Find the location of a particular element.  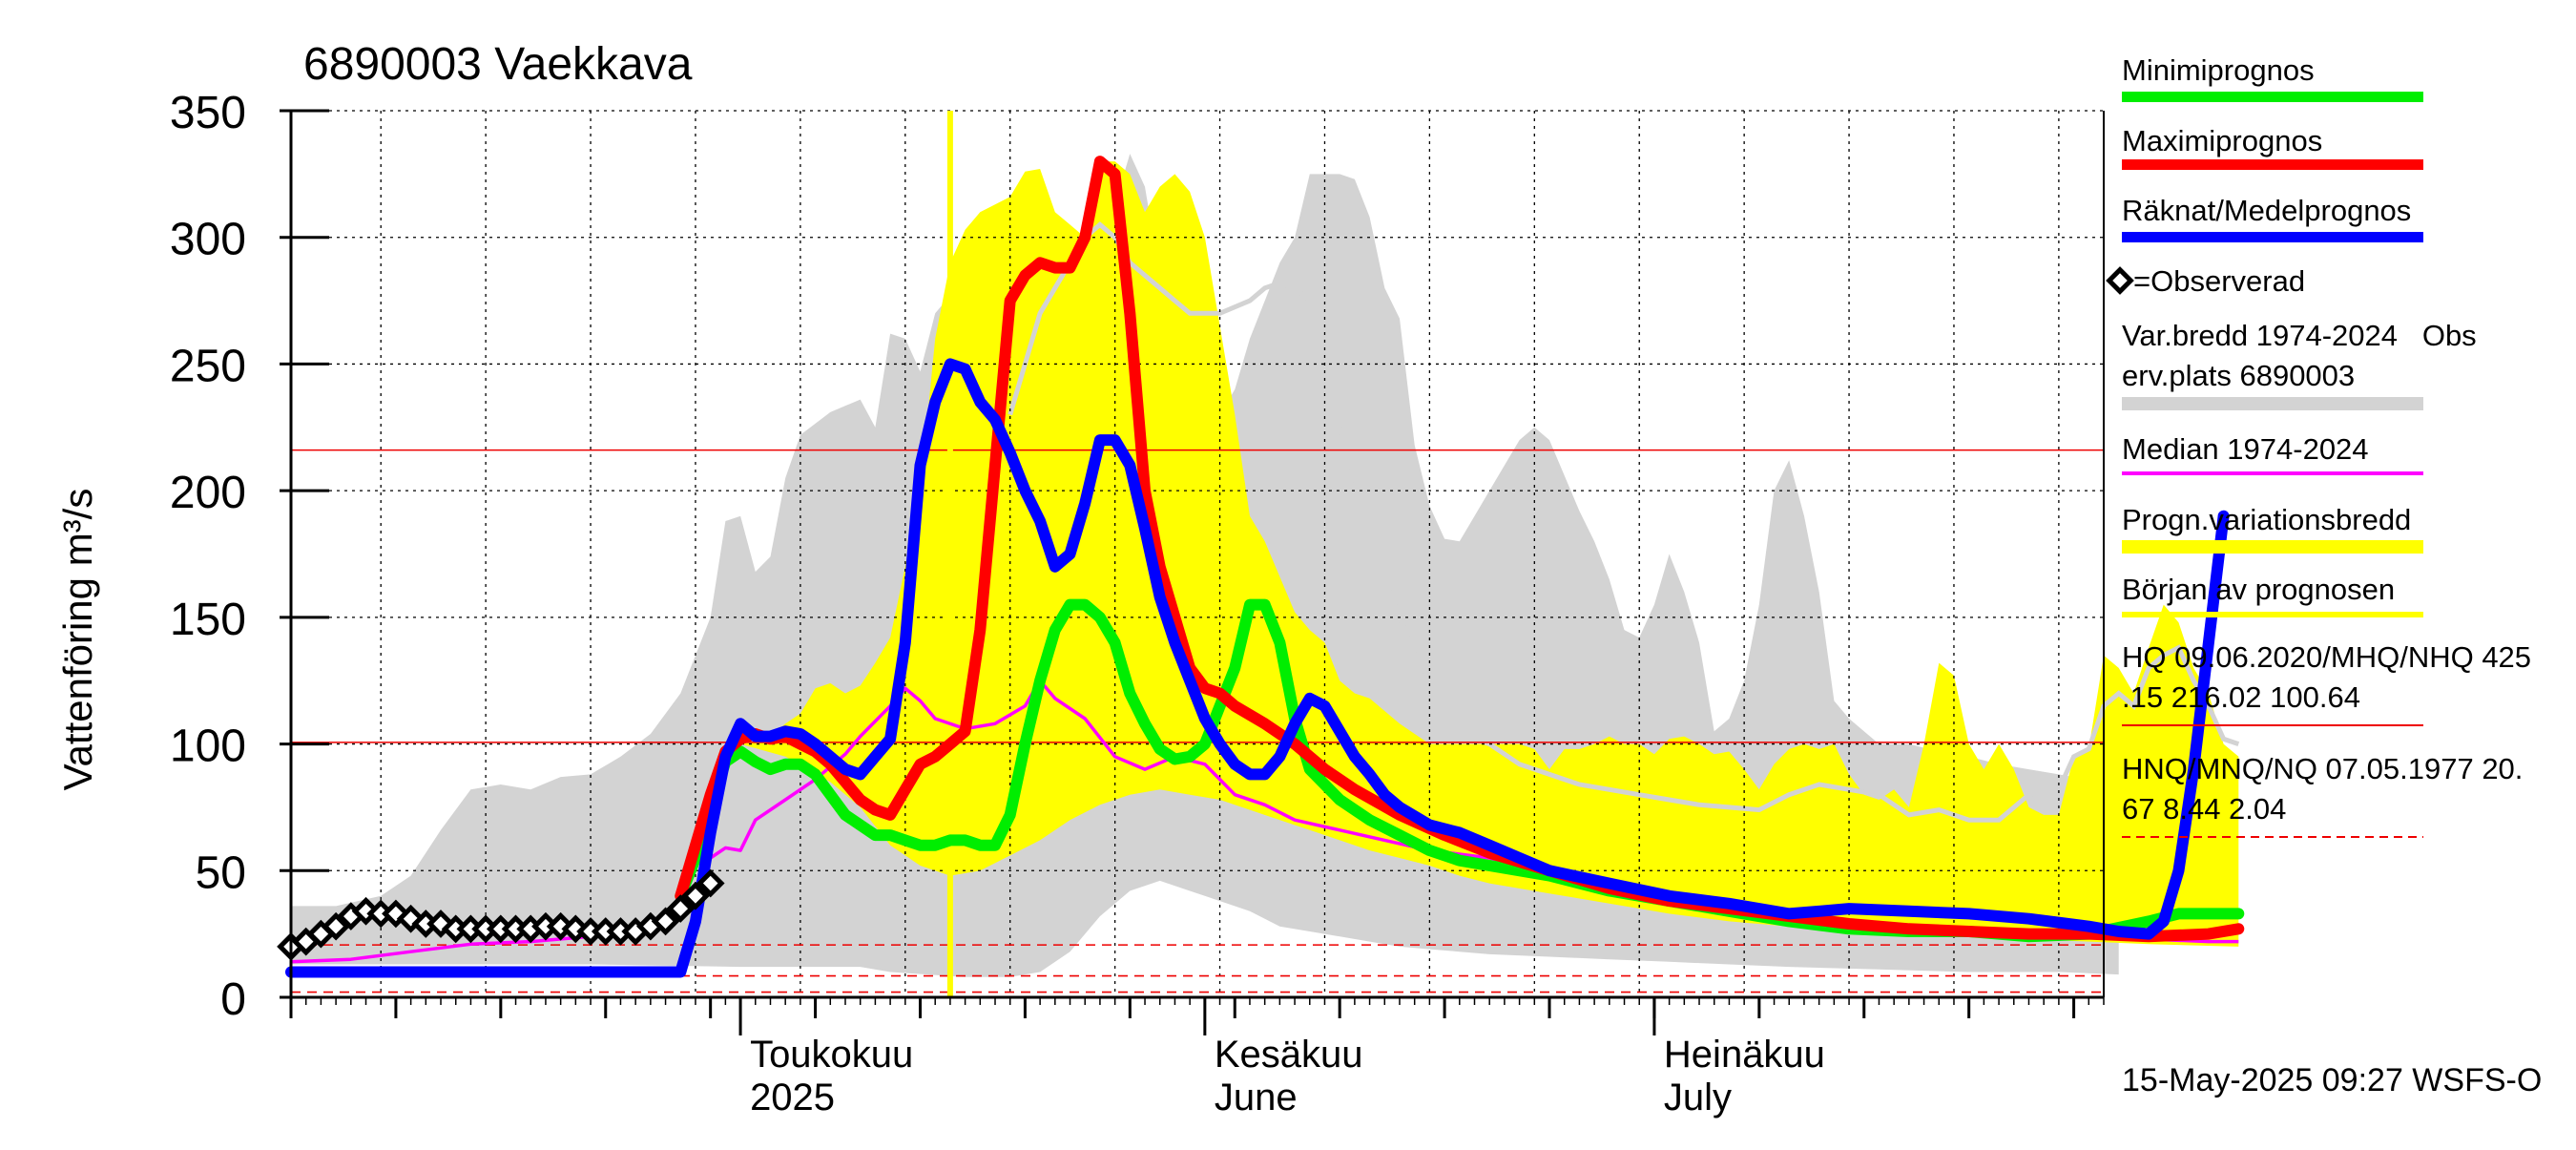

y-tick-label: 50 is located at coordinates (221, 872).